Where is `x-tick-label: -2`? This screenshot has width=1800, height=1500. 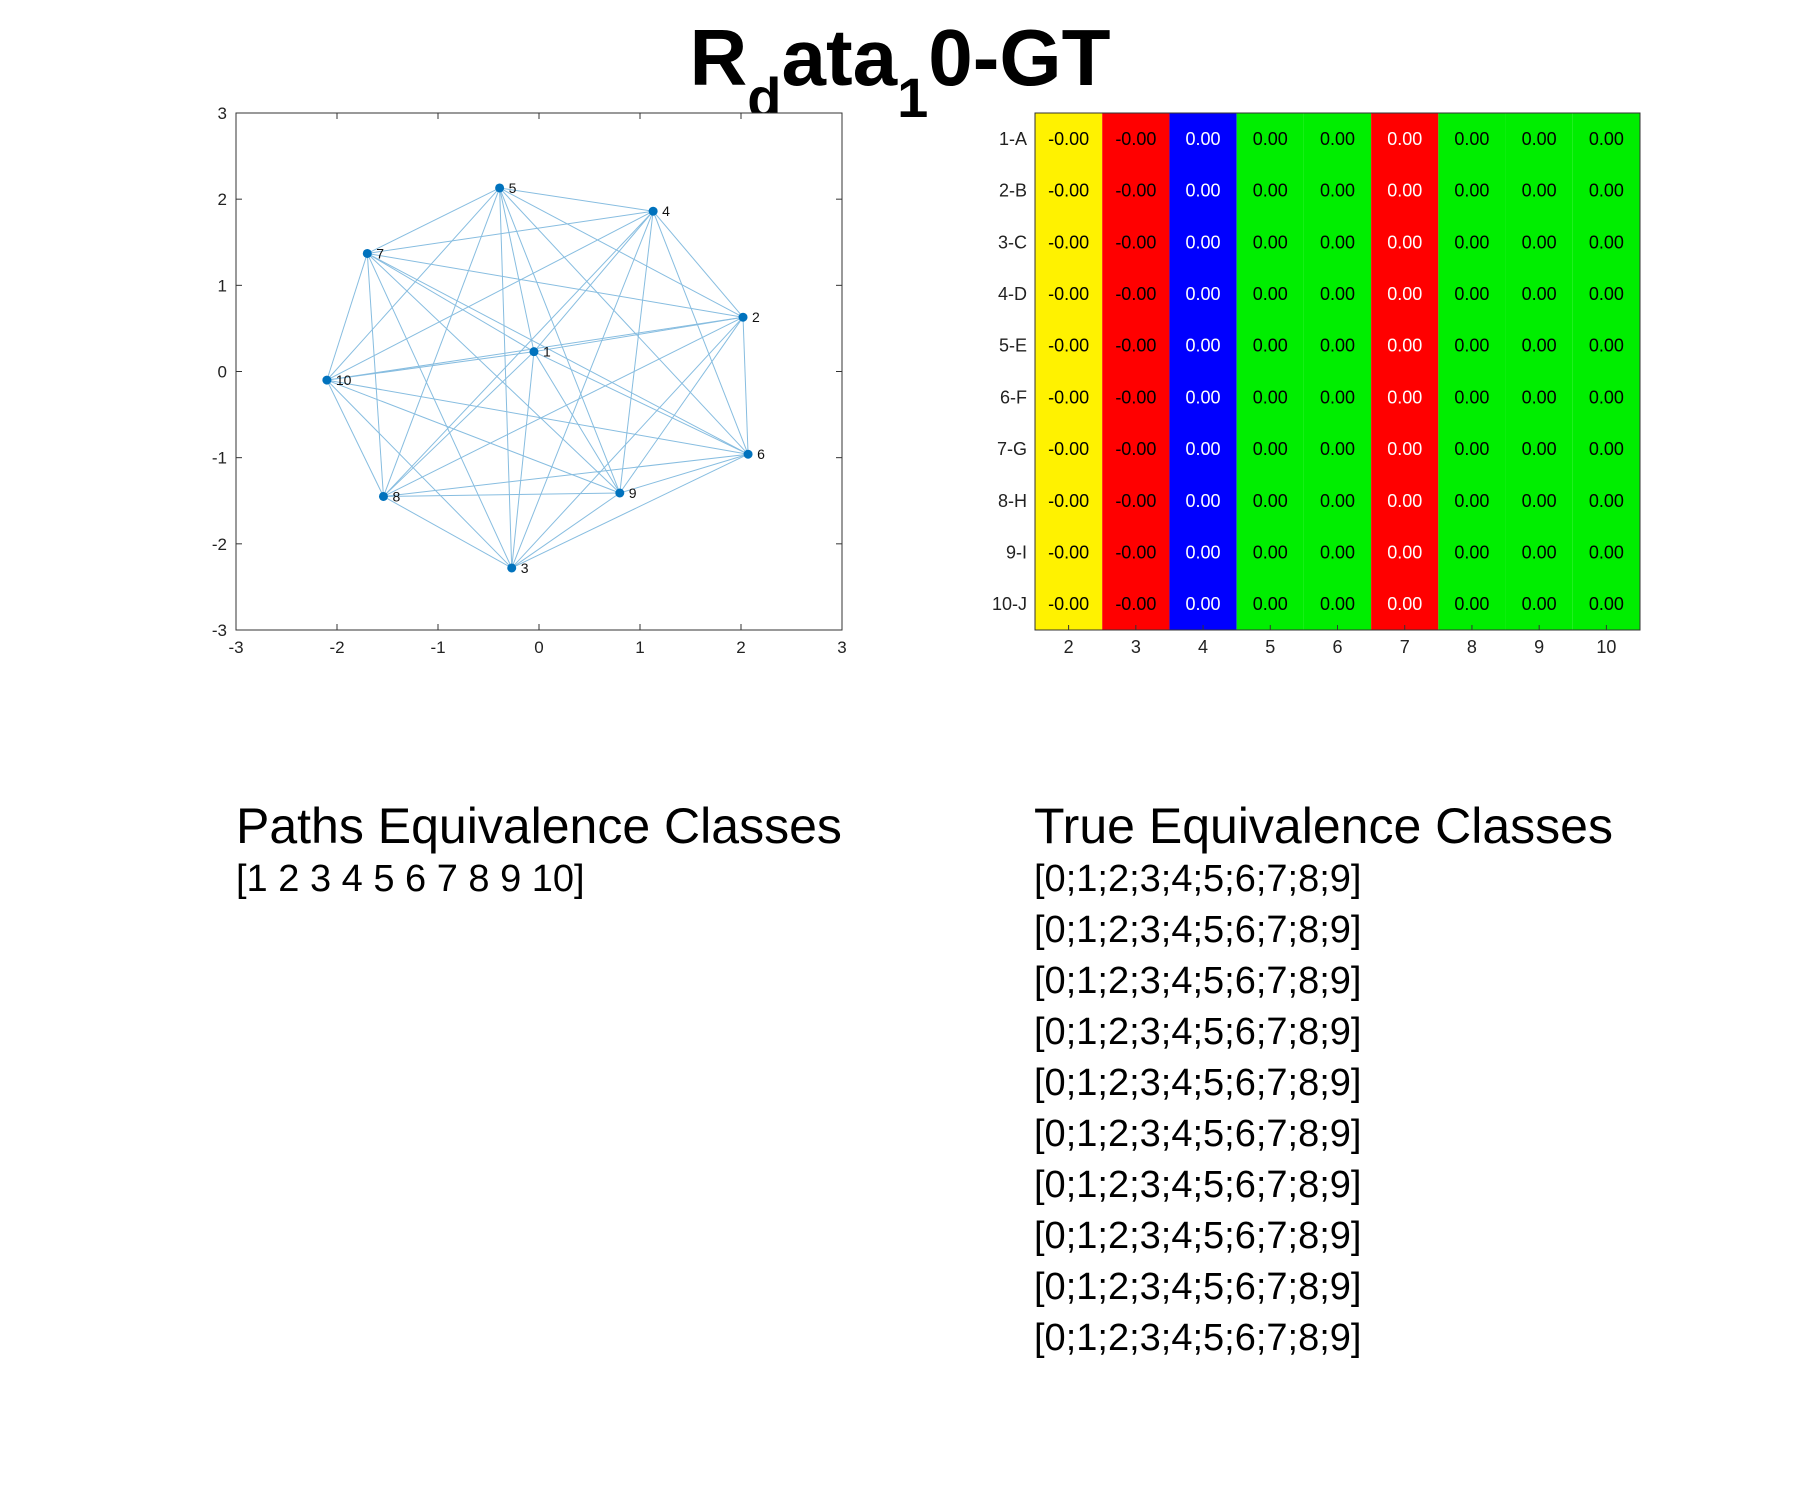
x-tick-label: -2 is located at coordinates (336, 647).